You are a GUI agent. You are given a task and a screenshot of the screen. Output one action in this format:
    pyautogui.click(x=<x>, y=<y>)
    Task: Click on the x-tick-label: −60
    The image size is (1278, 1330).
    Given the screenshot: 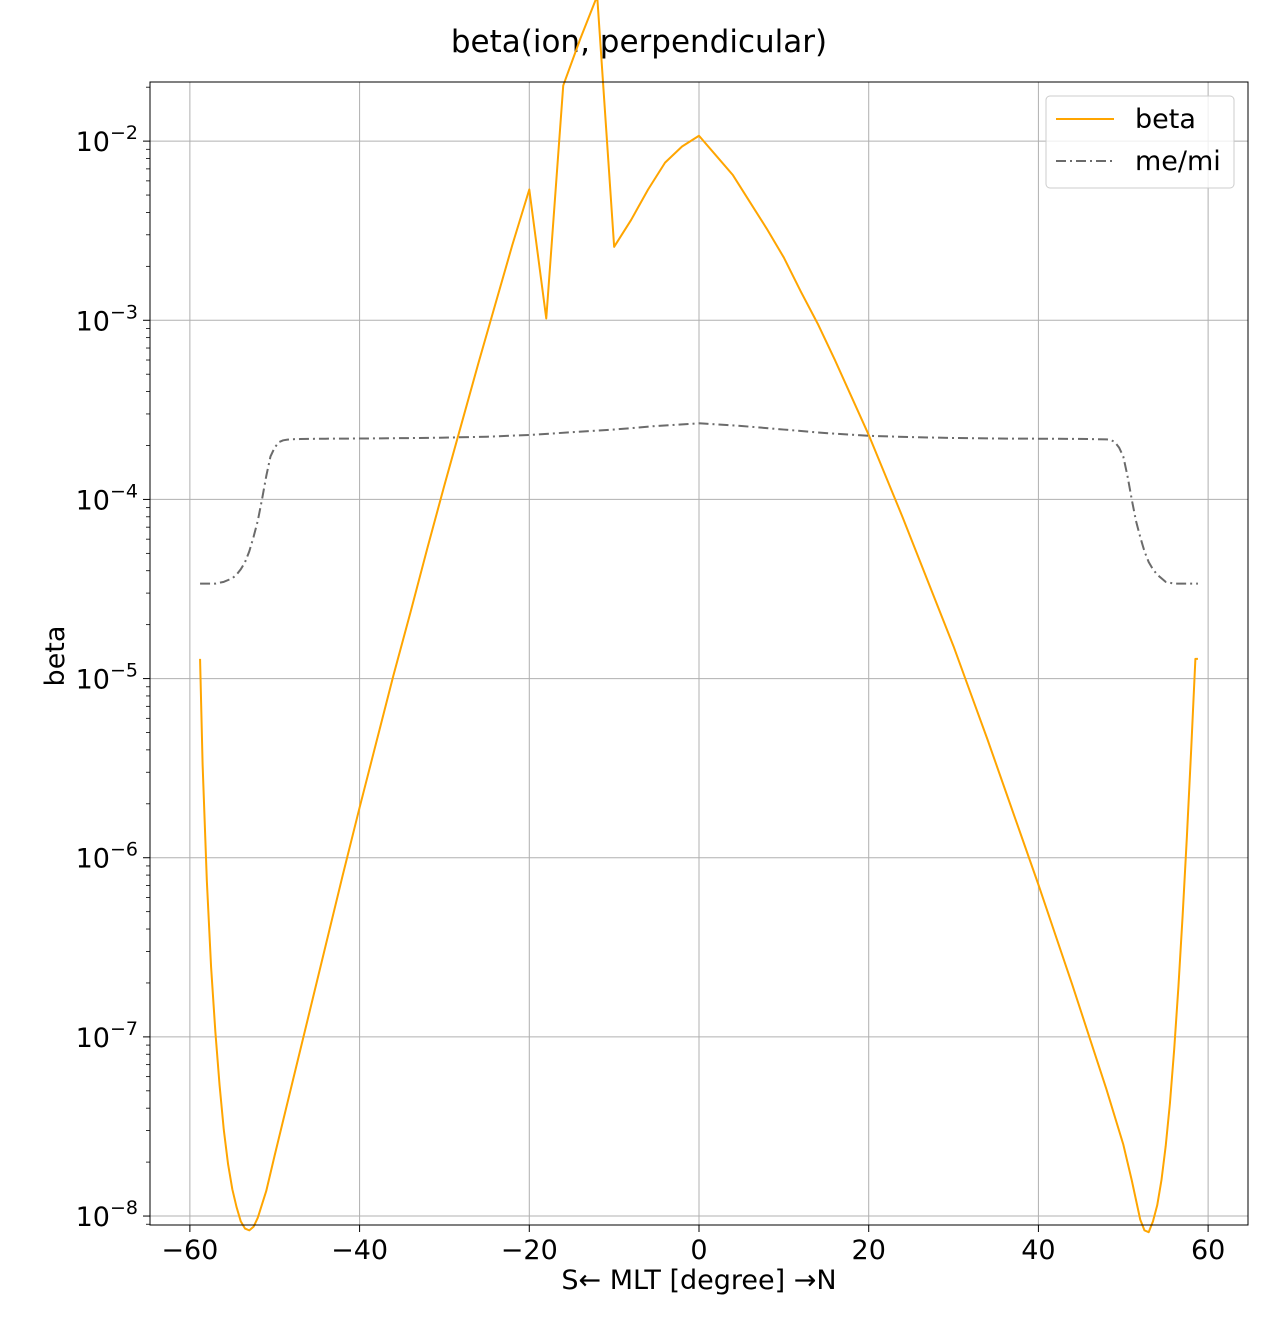 What is the action you would take?
    pyautogui.click(x=189, y=1250)
    